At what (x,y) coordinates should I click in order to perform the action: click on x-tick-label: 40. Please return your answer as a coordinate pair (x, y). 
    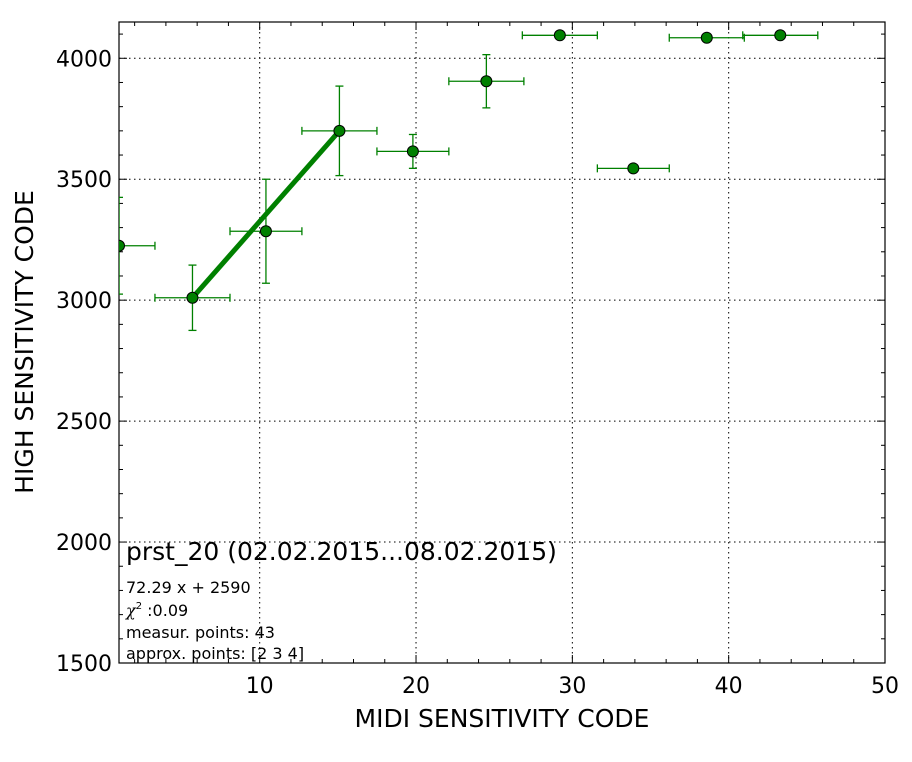
    Looking at the image, I should click on (729, 686).